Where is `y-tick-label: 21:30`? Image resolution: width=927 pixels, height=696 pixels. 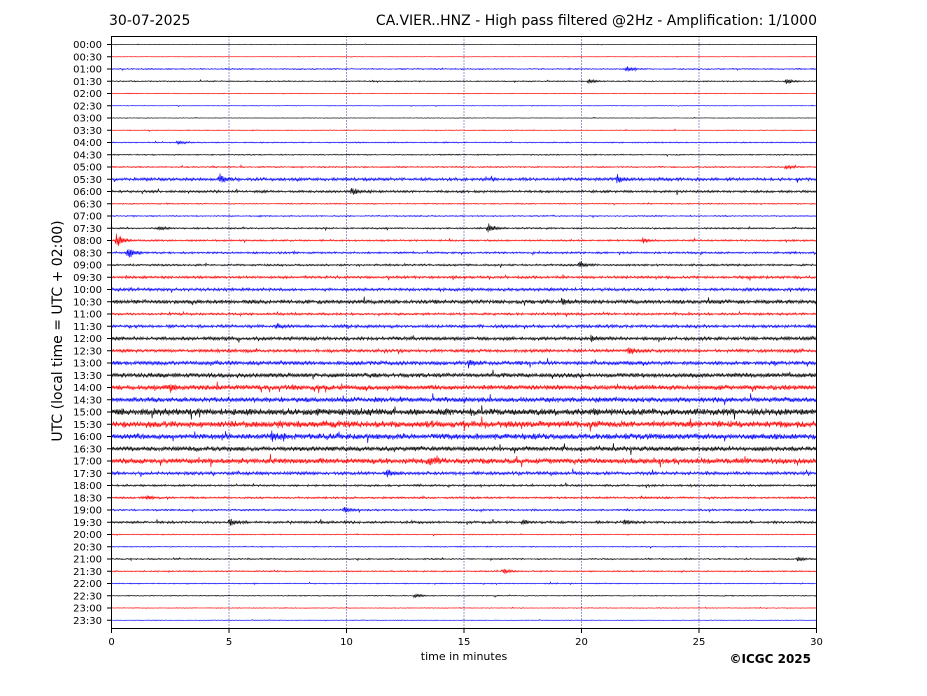 y-tick-label: 21:30 is located at coordinates (87, 572).